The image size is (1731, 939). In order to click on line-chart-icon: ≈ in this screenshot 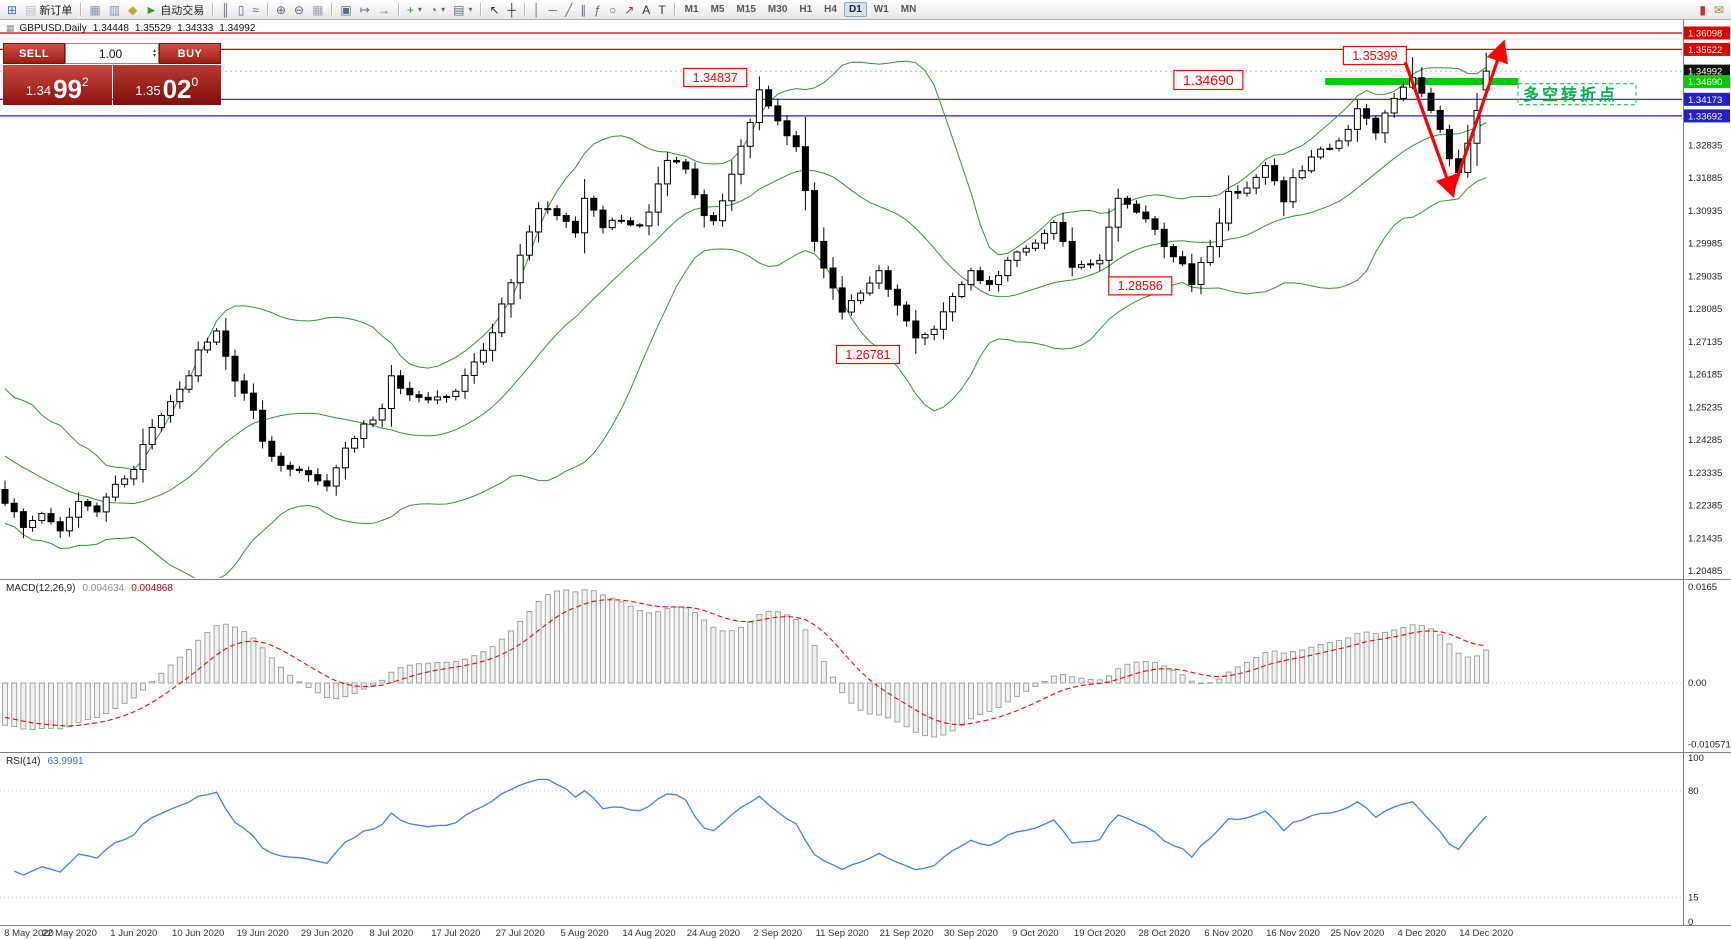, I will do `click(255, 9)`.